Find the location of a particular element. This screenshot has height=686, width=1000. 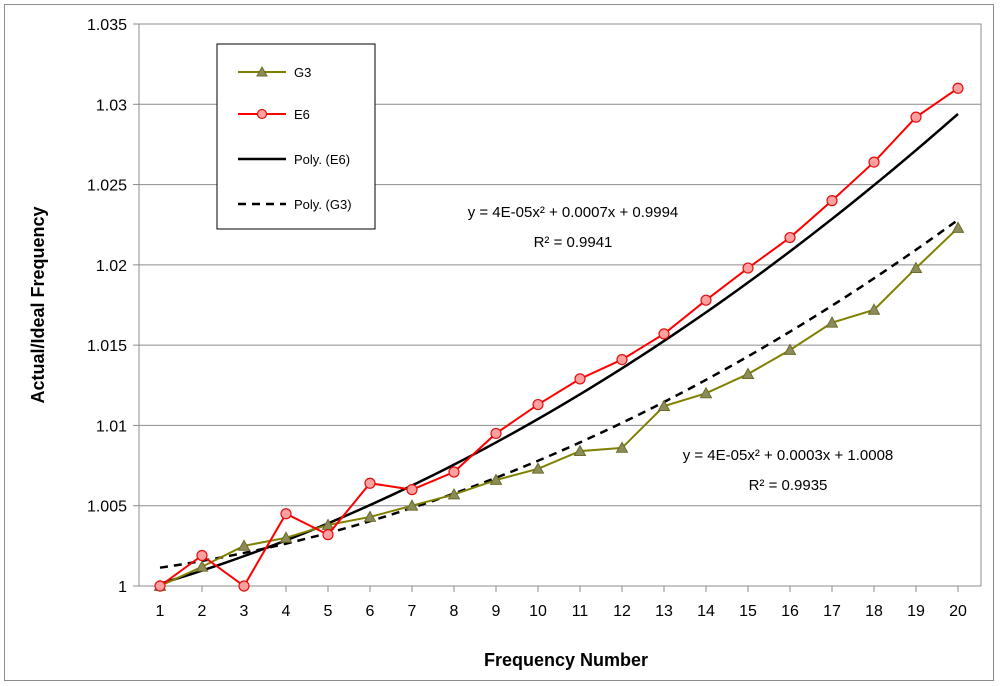

trendline-equation: y = 4E-05x² + 0.0007x + 0.9994 is located at coordinates (573, 212).